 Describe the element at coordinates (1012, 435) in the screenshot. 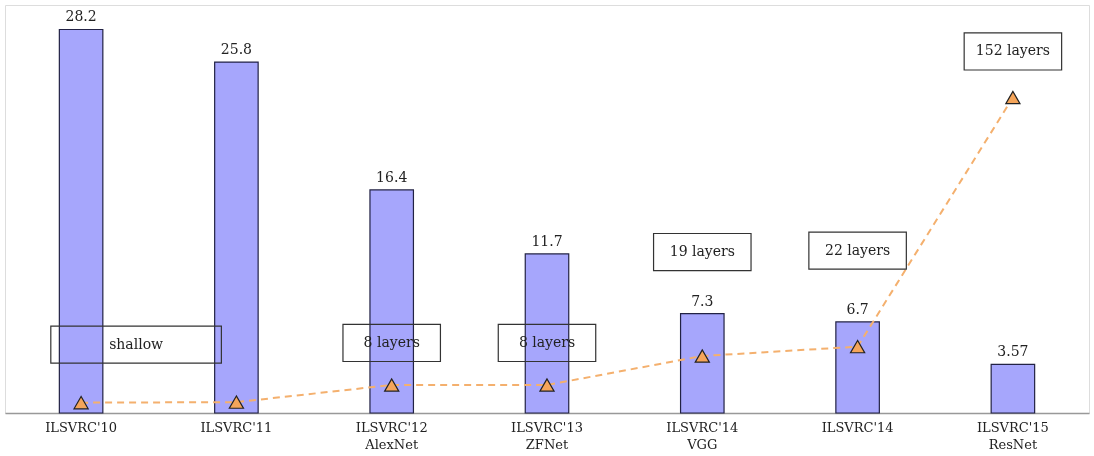

I see `x-tick-label: ILSVRC'15 ResNet` at that location.